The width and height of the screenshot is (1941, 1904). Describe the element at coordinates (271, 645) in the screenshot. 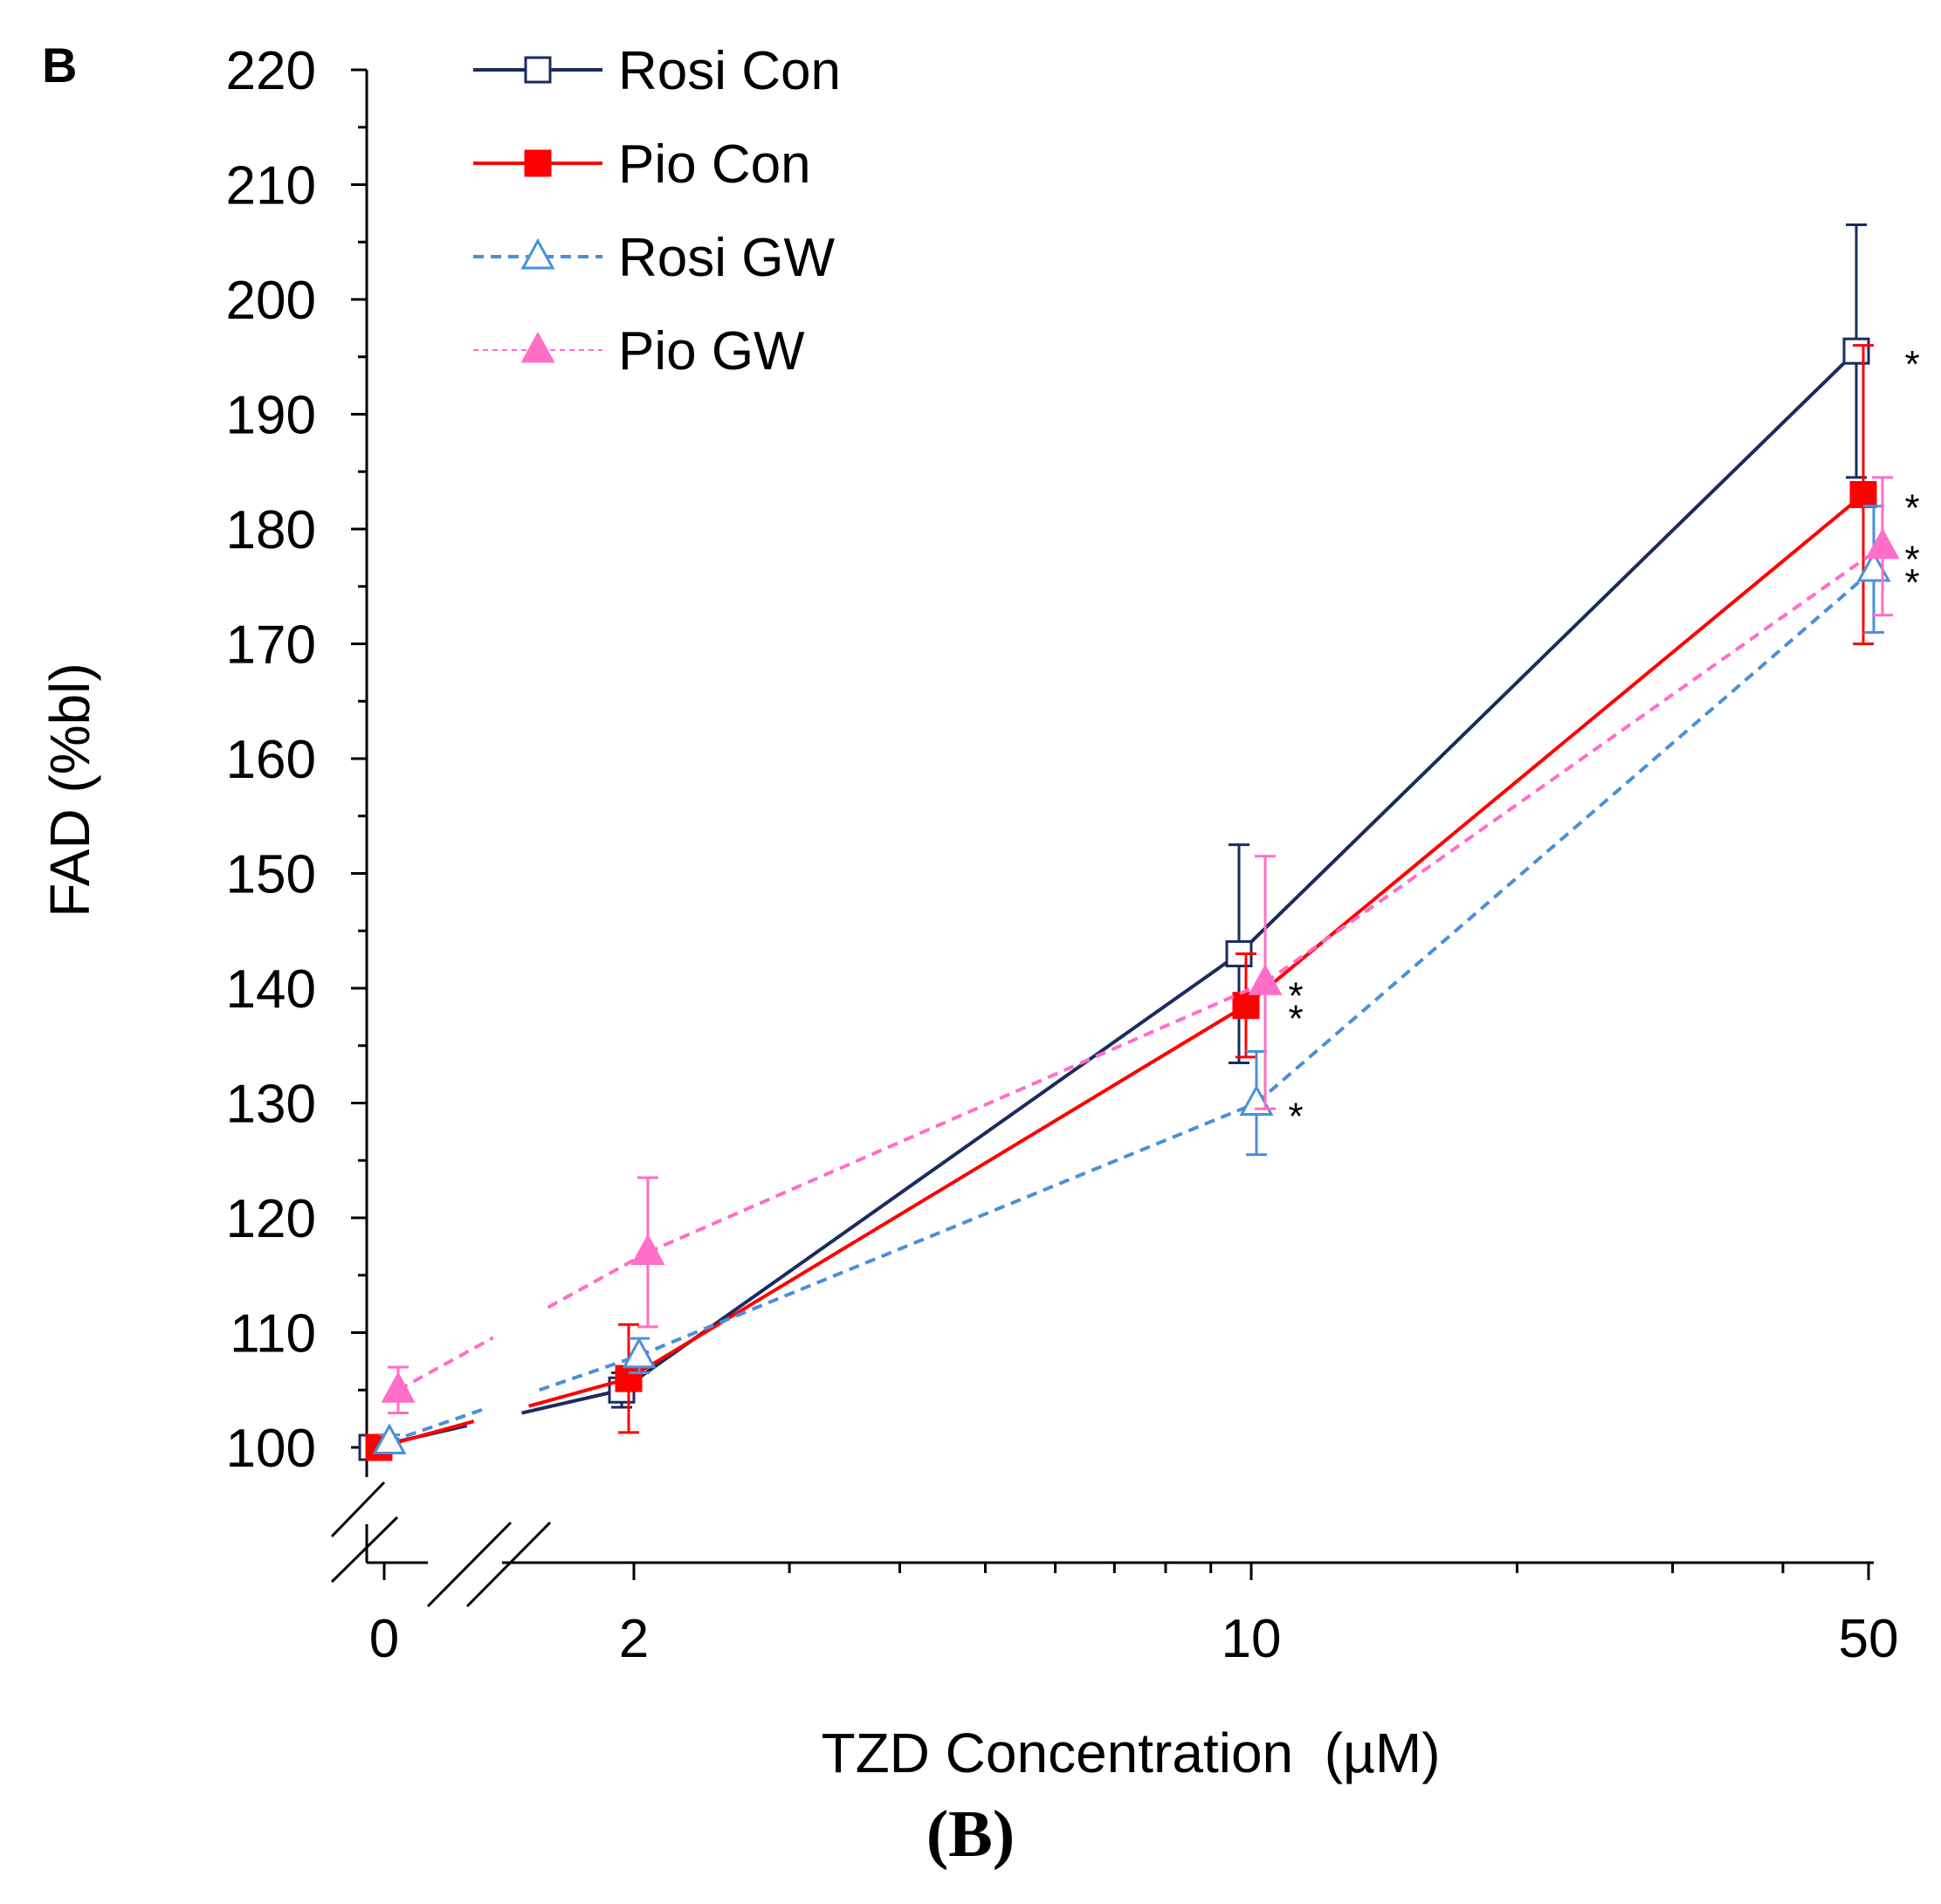

I see `y-tick-label: 170` at that location.